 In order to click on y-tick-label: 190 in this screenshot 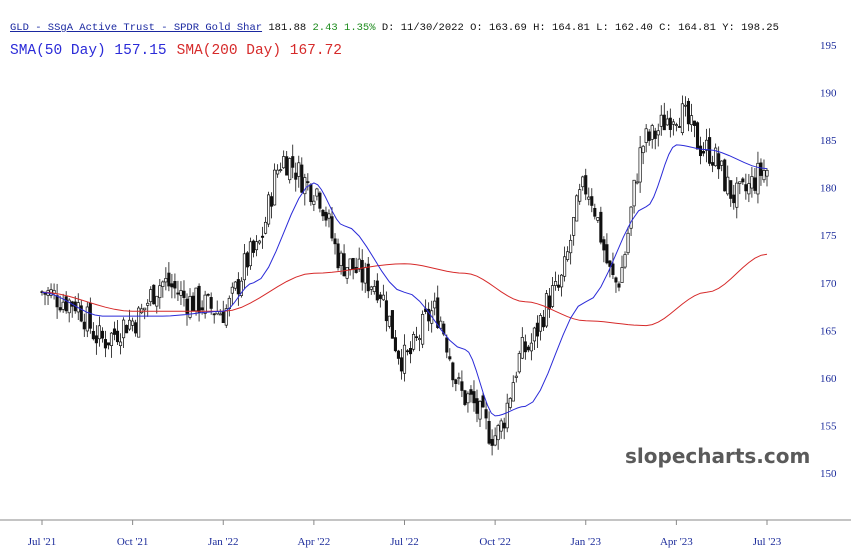, I will do `click(828, 94)`.